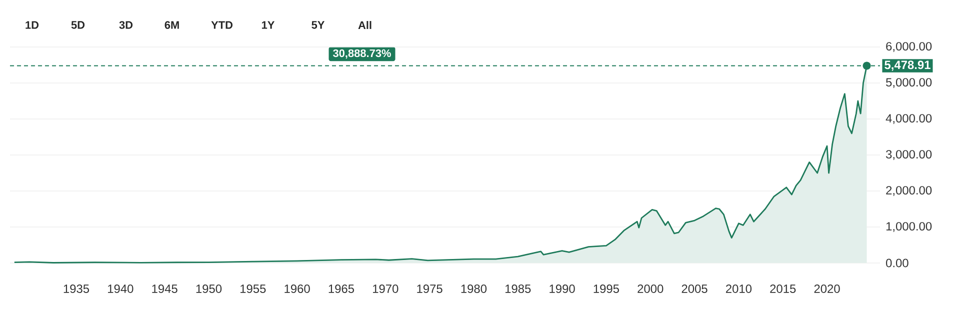 This screenshot has width=980, height=321. Describe the element at coordinates (606, 288) in the screenshot. I see `x-tick-label: 1995` at that location.